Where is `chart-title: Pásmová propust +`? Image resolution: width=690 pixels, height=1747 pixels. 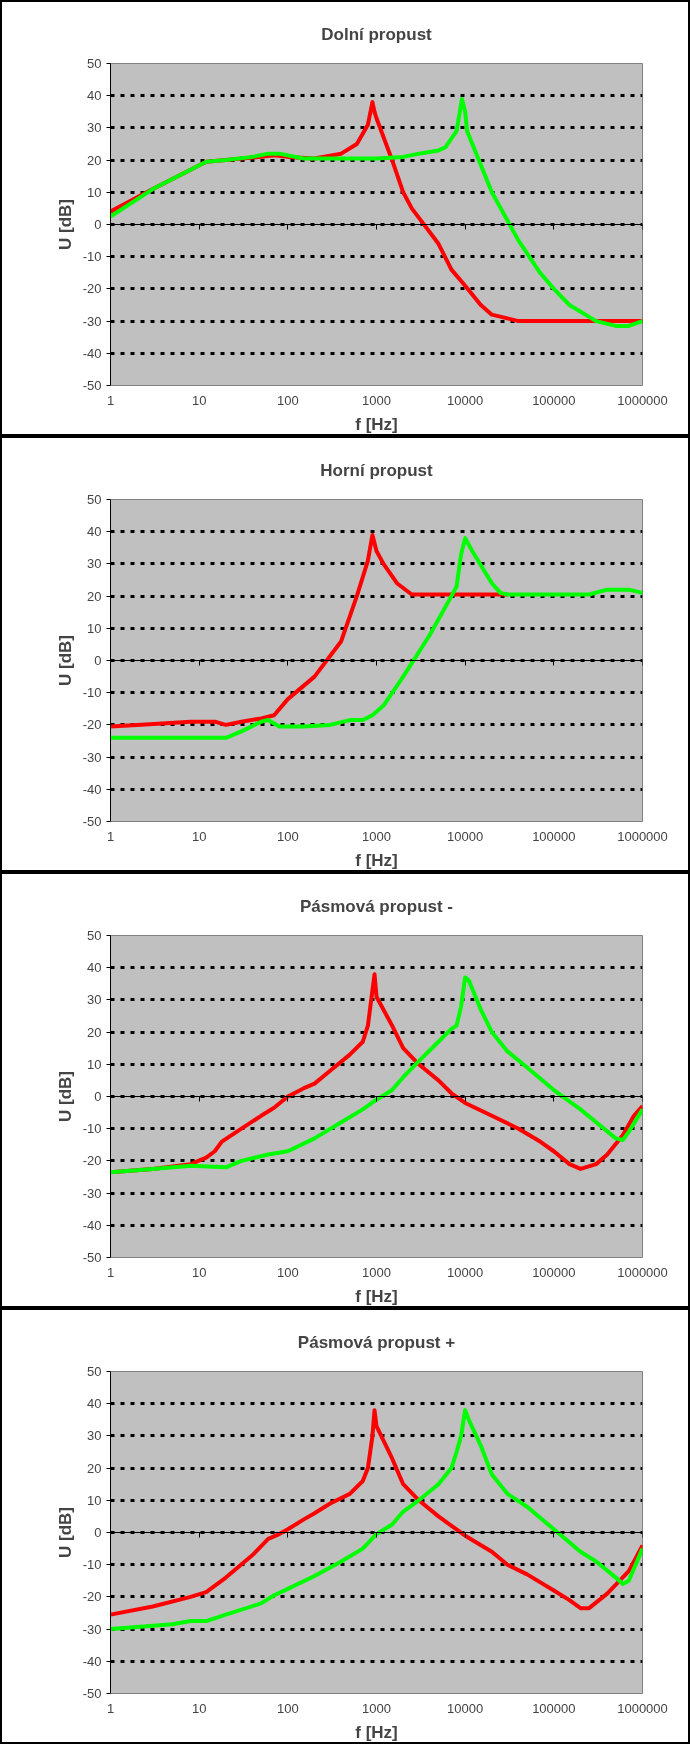
chart-title: Pásmová propust + is located at coordinates (376, 1342).